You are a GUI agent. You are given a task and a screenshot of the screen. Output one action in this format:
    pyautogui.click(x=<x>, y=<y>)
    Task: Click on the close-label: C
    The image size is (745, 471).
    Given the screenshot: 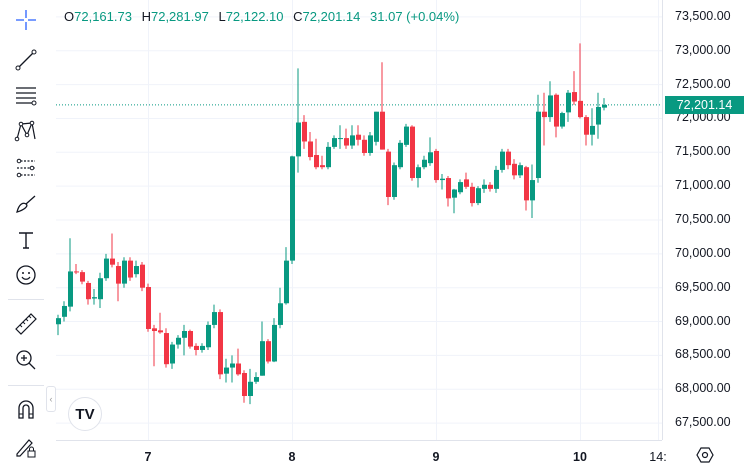 What is the action you would take?
    pyautogui.click(x=298, y=16)
    